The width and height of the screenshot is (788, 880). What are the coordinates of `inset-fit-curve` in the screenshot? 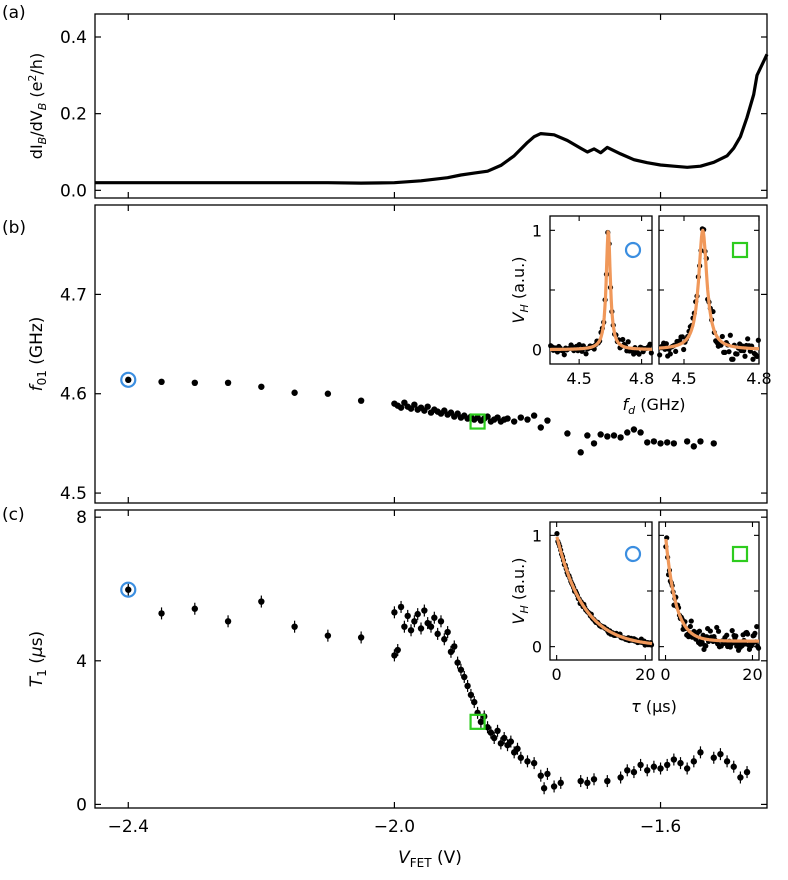 It's located at (604, 591).